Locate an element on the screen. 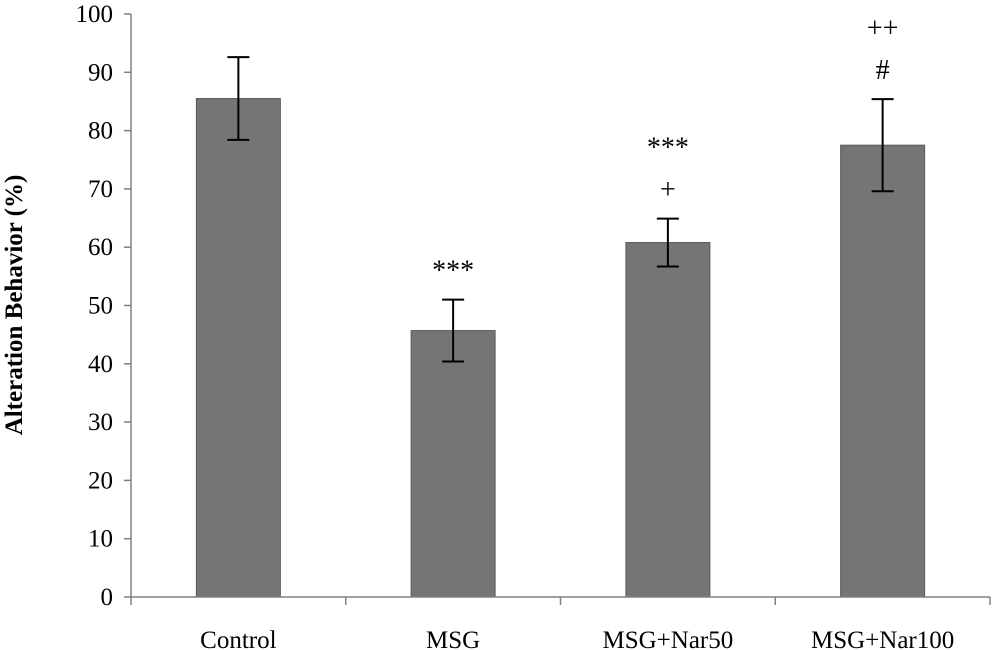  y-tick-label: 100 is located at coordinates (95, 14).